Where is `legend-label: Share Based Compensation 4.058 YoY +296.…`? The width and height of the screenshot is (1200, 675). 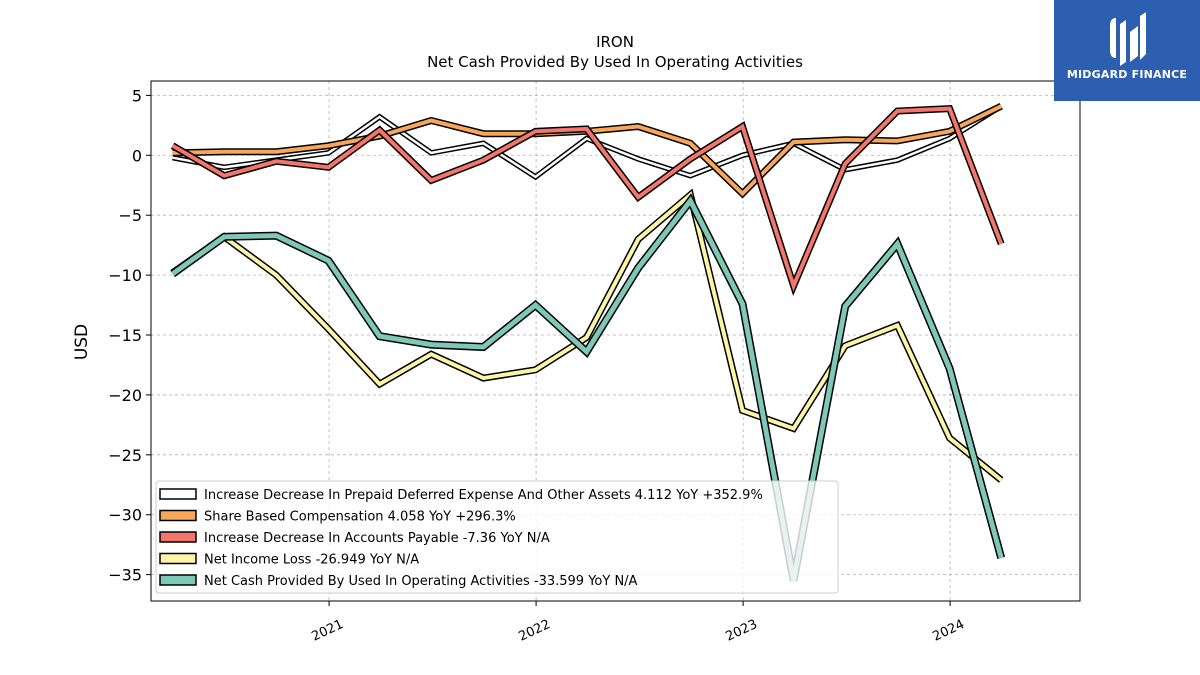 legend-label: Share Based Compensation 4.058 YoY +296.… is located at coordinates (360, 517).